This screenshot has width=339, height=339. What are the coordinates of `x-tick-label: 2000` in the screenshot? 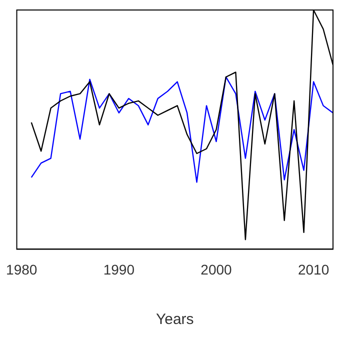 It's located at (216, 269).